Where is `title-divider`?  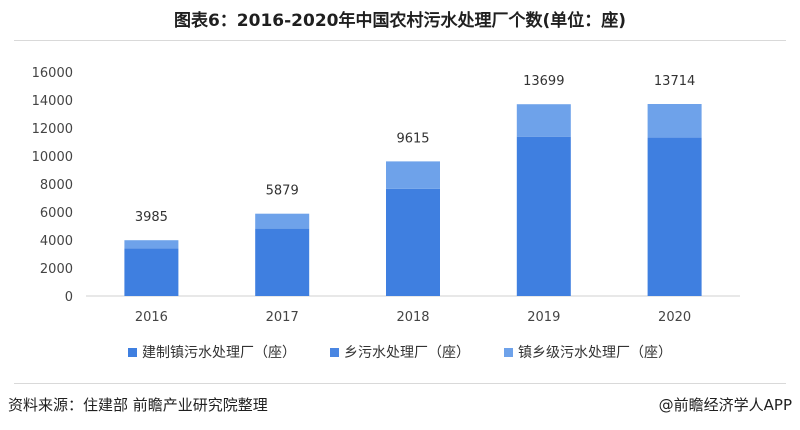
title-divider is located at coordinates (400, 40).